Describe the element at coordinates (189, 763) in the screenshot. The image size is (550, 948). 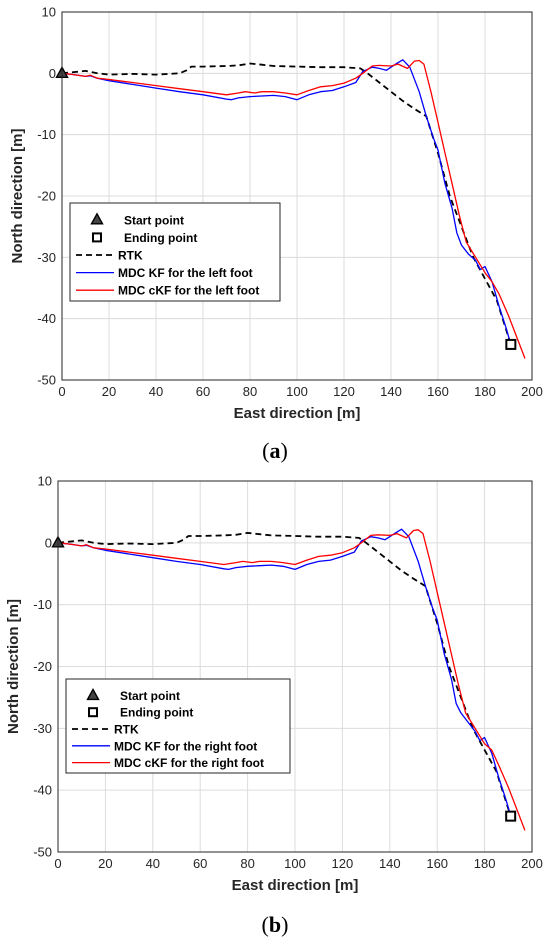
I see `legend-label: MDC cKF for the right foot` at that location.